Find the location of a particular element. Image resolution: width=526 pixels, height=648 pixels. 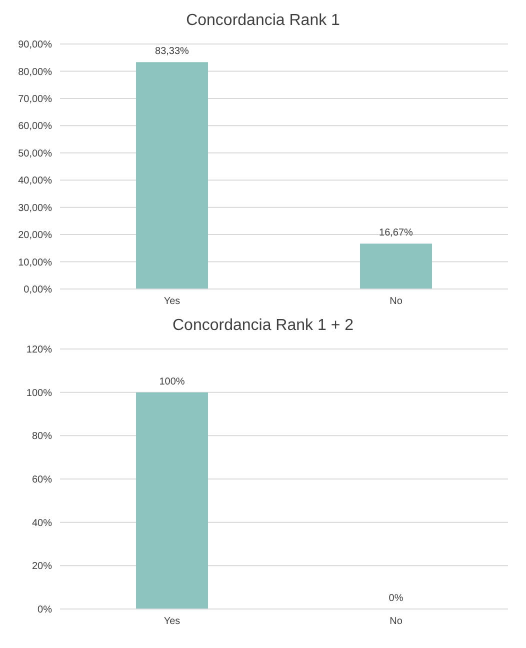

y-tick-label: 10,00% is located at coordinates (35, 262).